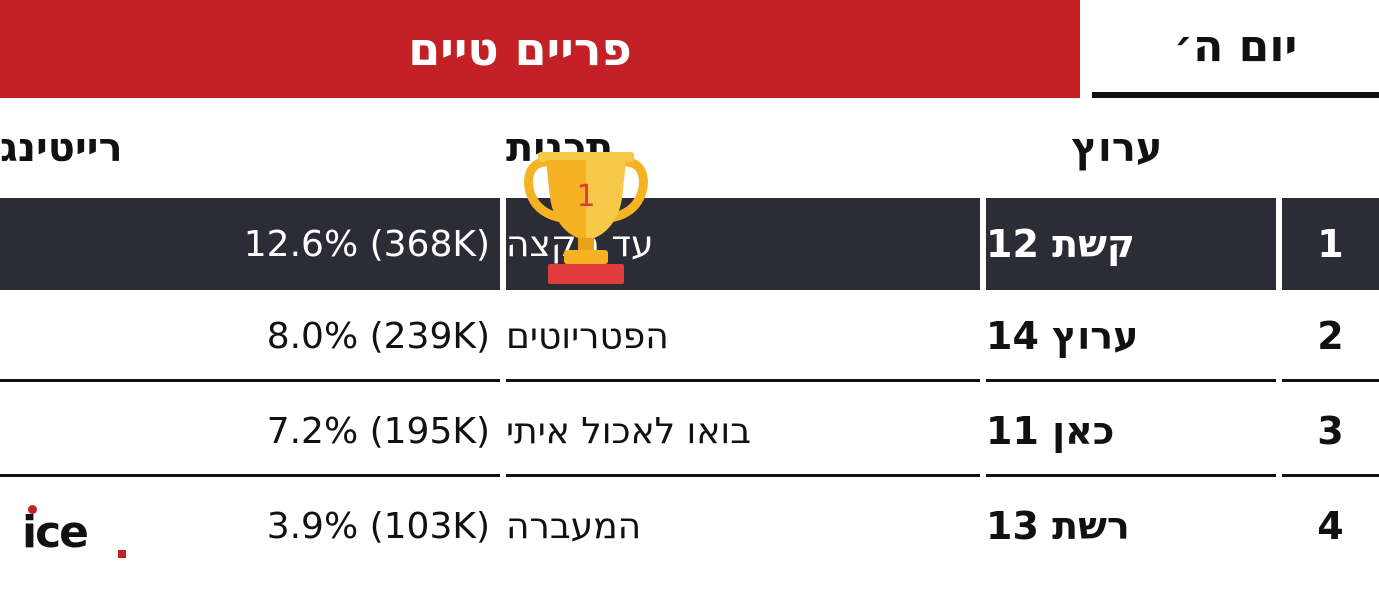 The height and width of the screenshot is (593, 1379). I want to click on rating-cell: 12.6% (368K), so click(250, 244).